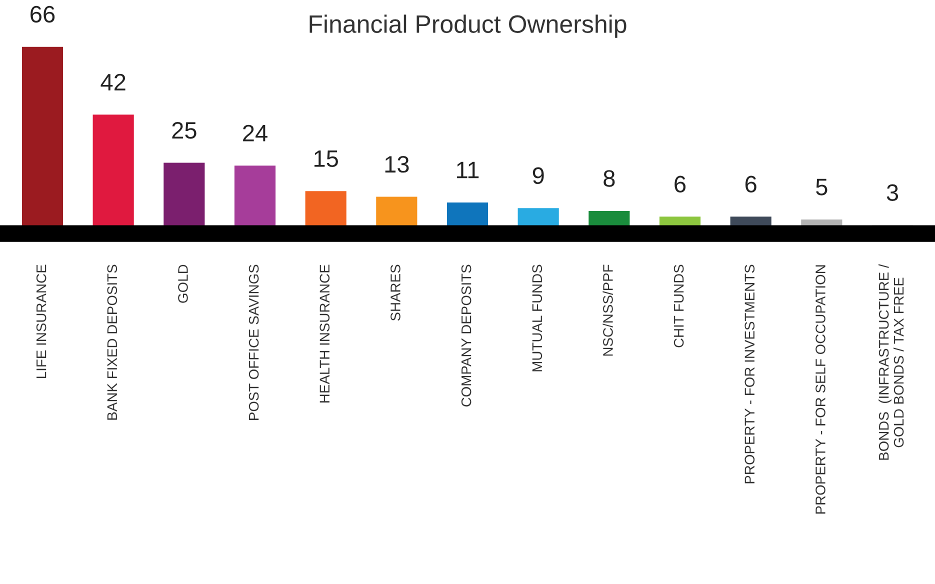 This screenshot has width=935, height=584. Describe the element at coordinates (538, 175) in the screenshot. I see `data-label: 9` at that location.